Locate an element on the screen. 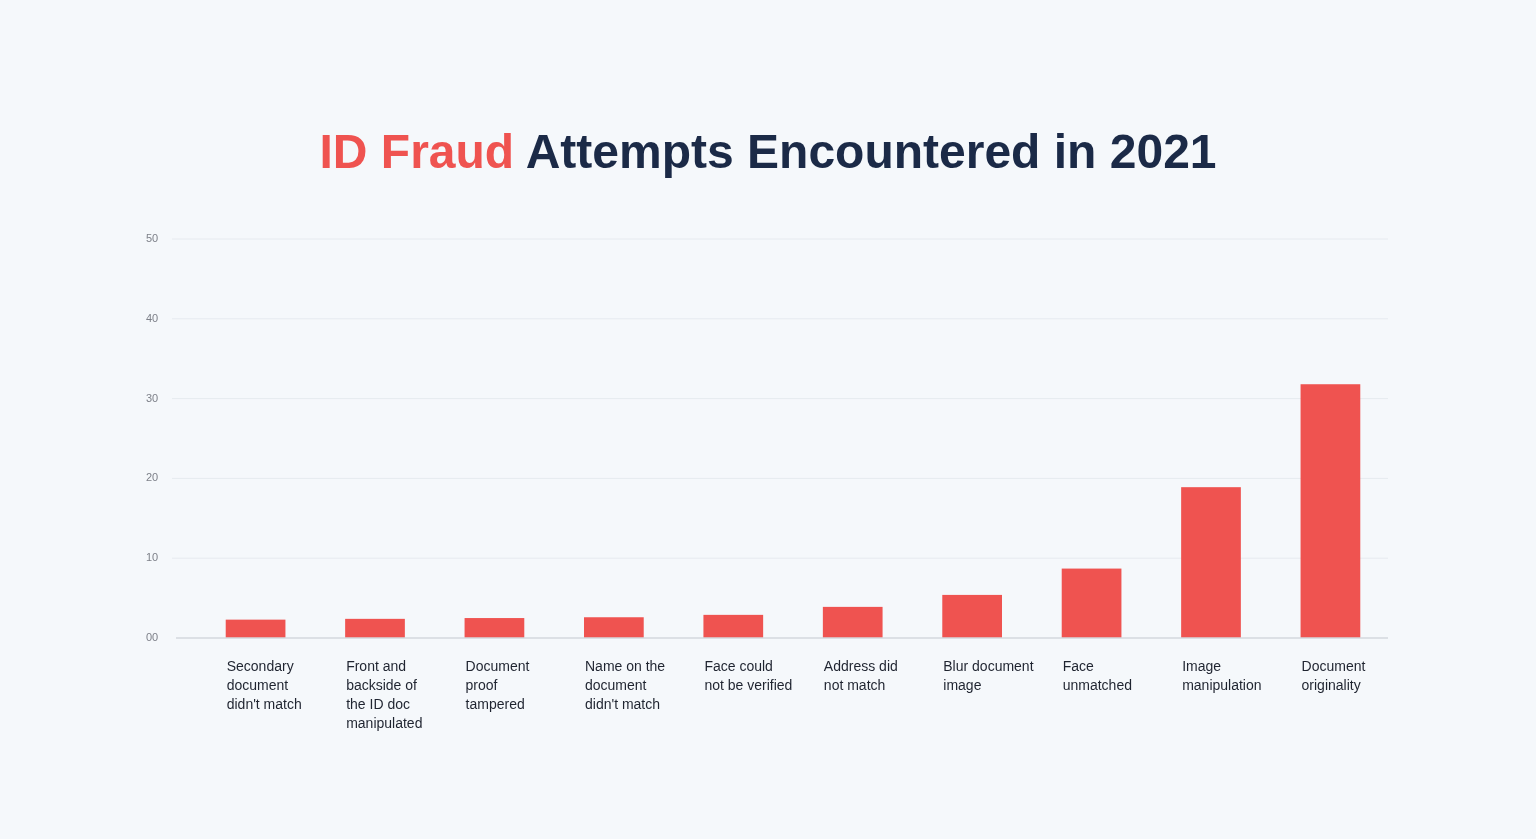 The image size is (1536, 839). x-tick-label: Face could not be verified is located at coordinates (748, 675).